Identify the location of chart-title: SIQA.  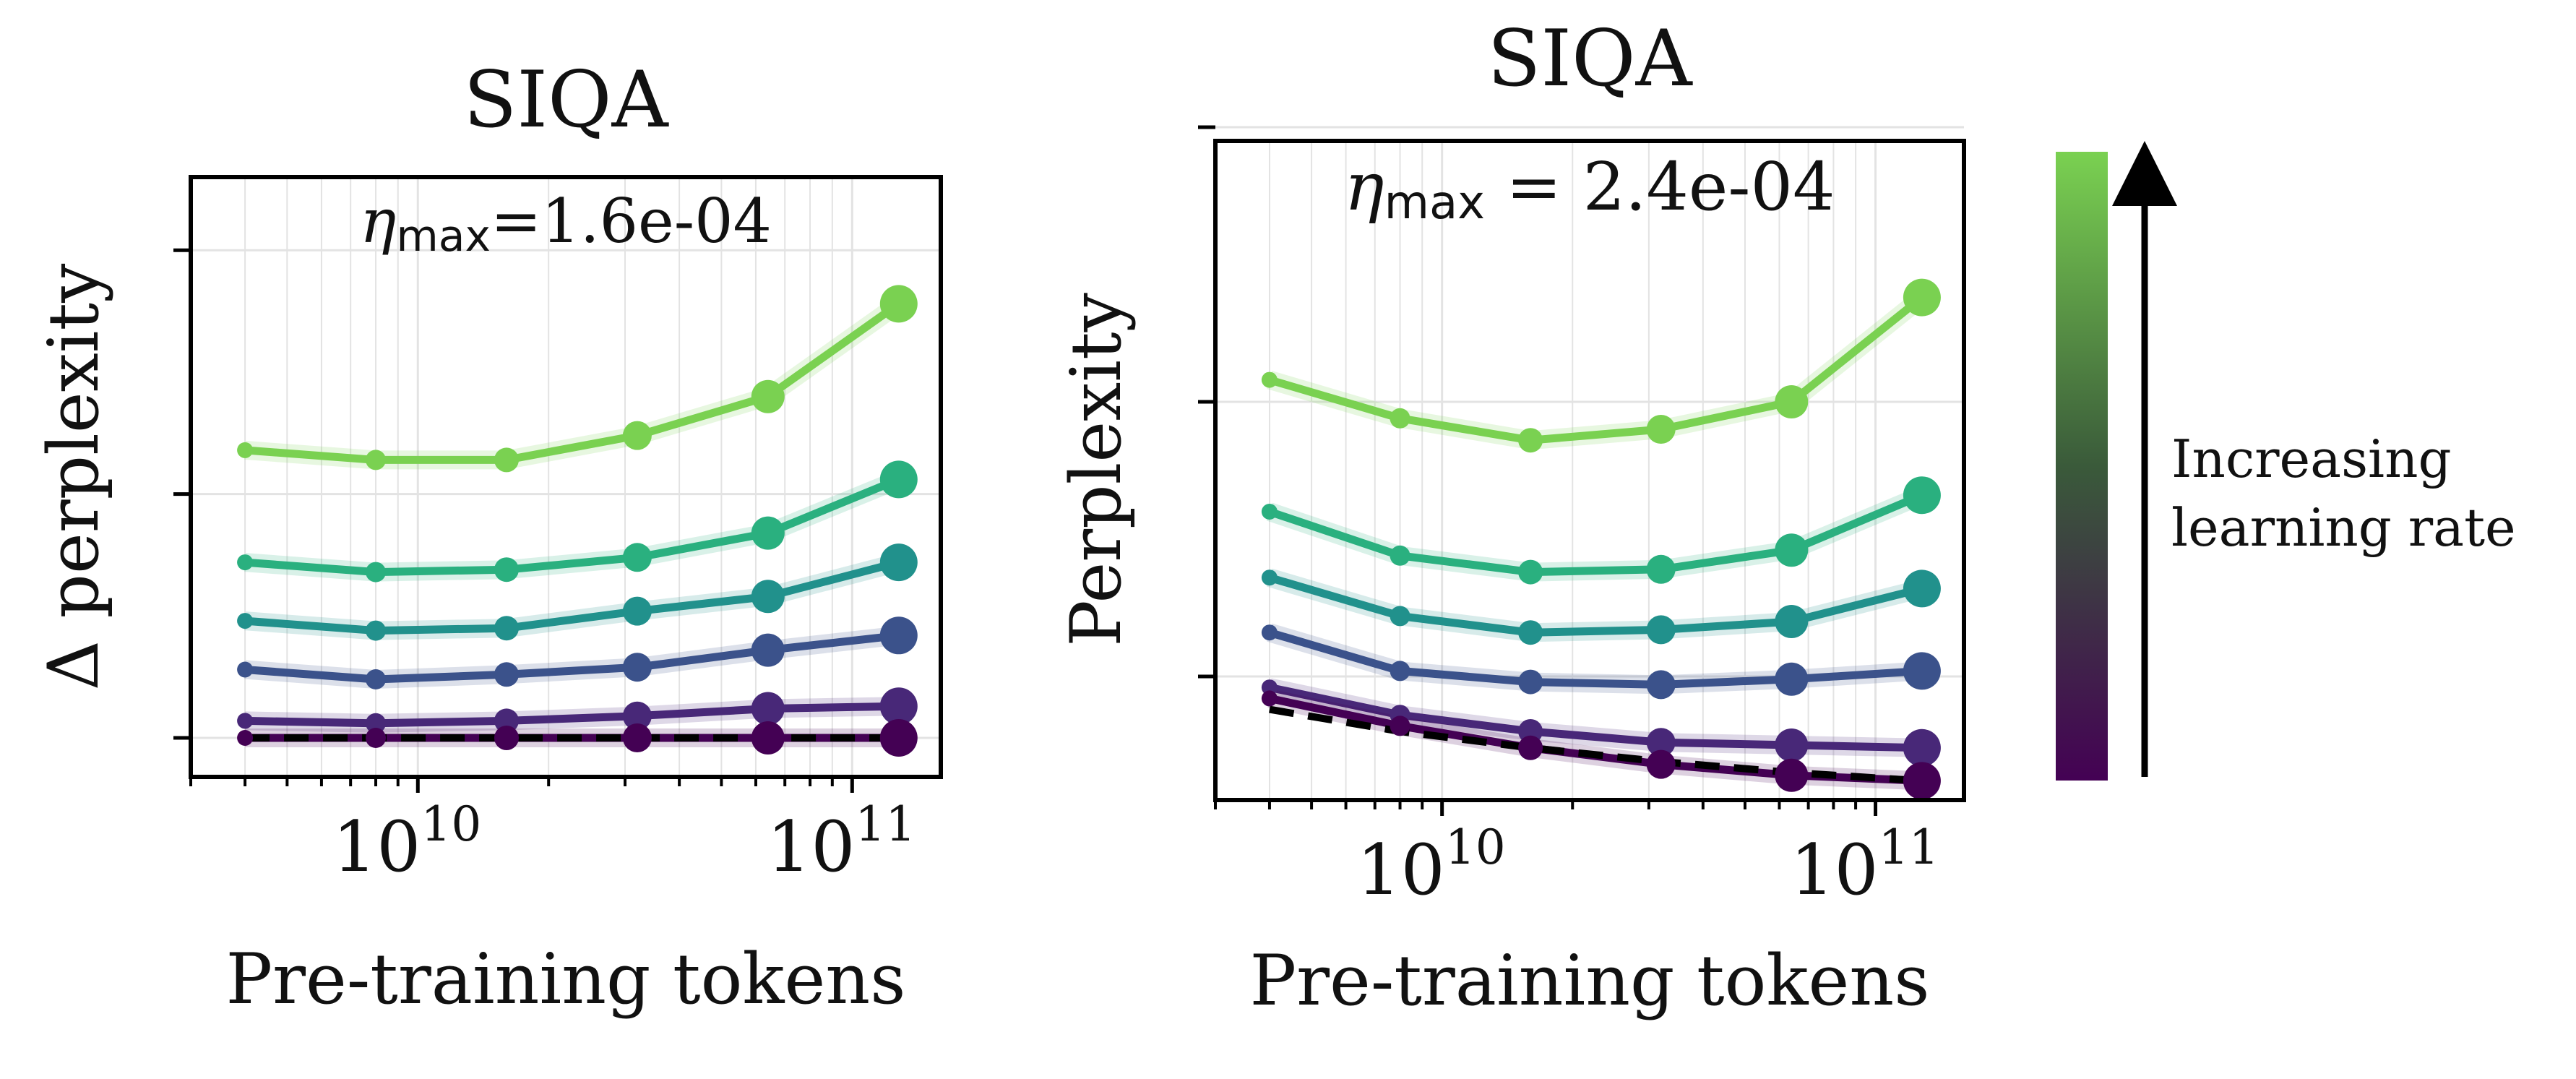
(566, 100).